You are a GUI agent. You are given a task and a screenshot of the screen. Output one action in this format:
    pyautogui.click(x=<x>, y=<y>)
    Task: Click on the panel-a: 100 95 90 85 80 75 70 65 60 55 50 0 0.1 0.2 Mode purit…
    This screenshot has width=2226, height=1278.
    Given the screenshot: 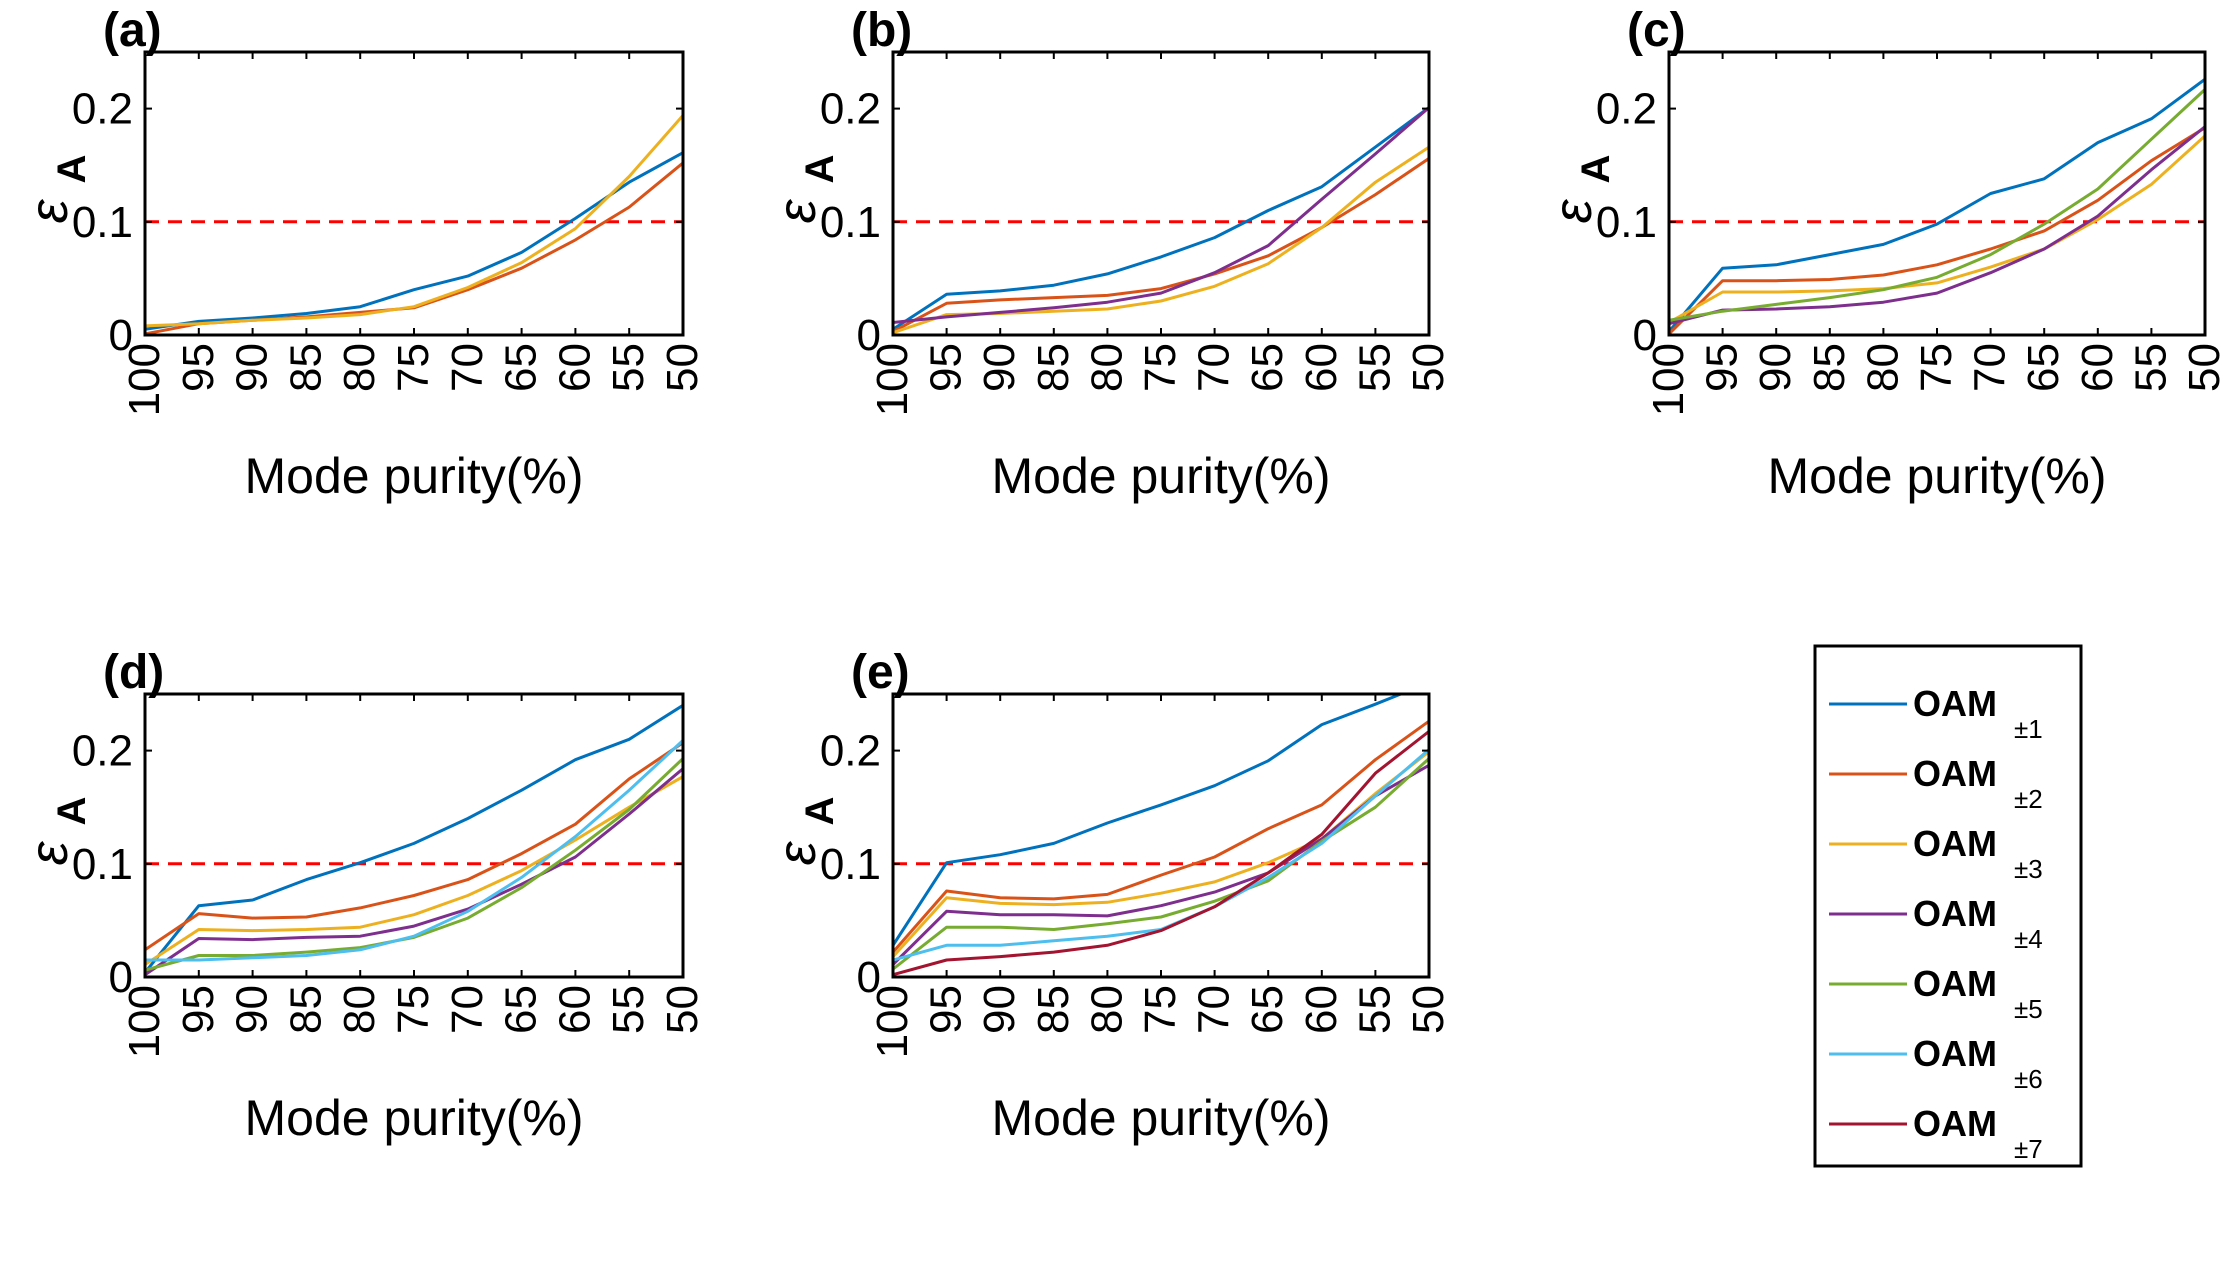 What is the action you would take?
    pyautogui.click(x=363, y=254)
    